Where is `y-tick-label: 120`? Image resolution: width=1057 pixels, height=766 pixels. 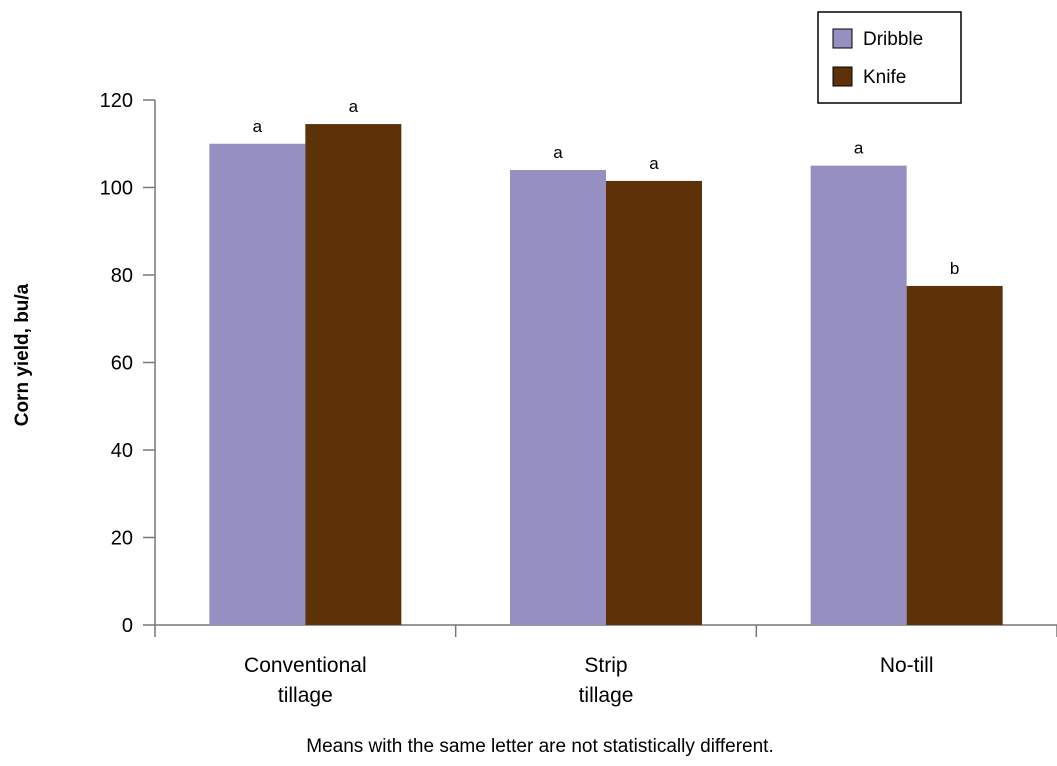 y-tick-label: 120 is located at coordinates (116, 101).